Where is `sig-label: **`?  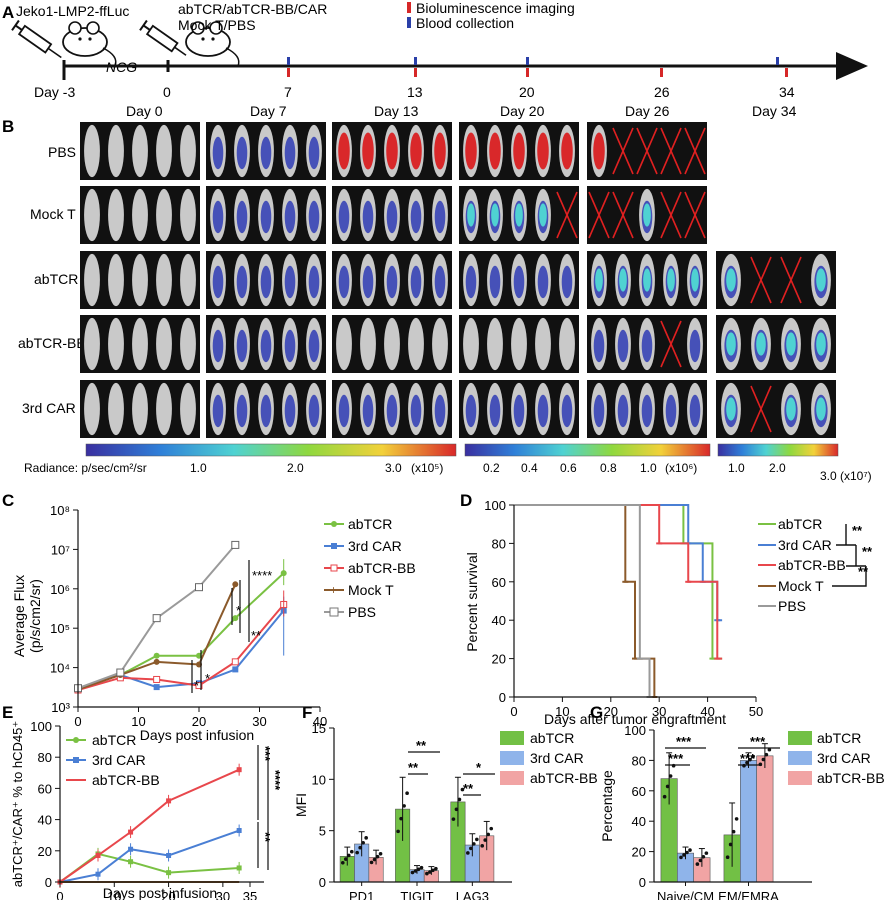
sig-label: ** is located at coordinates (413, 767).